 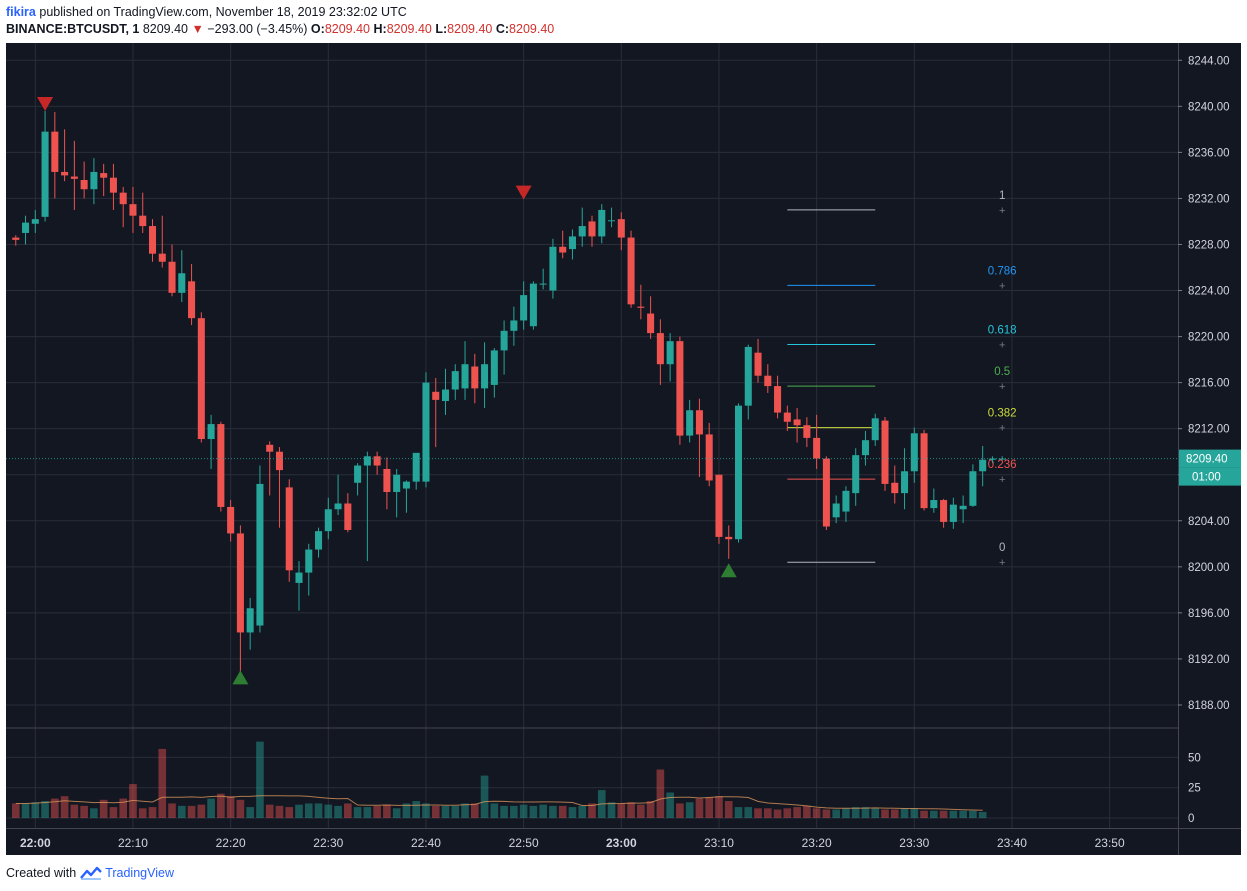 What do you see at coordinates (621, 843) in the screenshot?
I see `time-tick-label: 23:00` at bounding box center [621, 843].